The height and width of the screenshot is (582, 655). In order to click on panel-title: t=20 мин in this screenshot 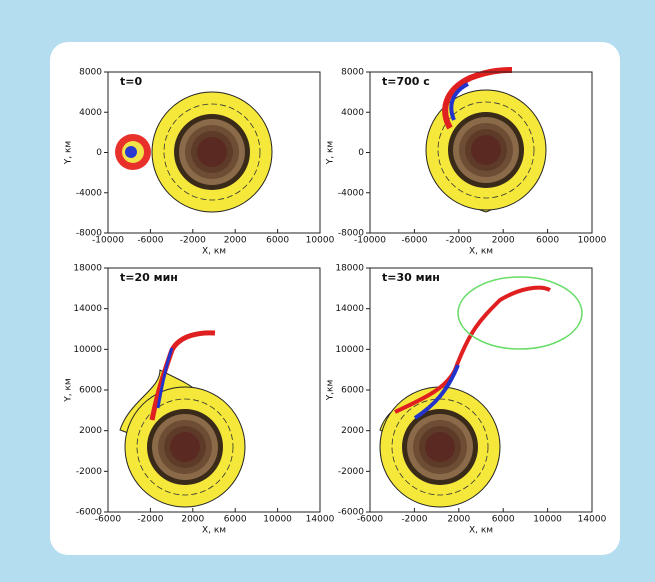, I will do `click(149, 277)`.